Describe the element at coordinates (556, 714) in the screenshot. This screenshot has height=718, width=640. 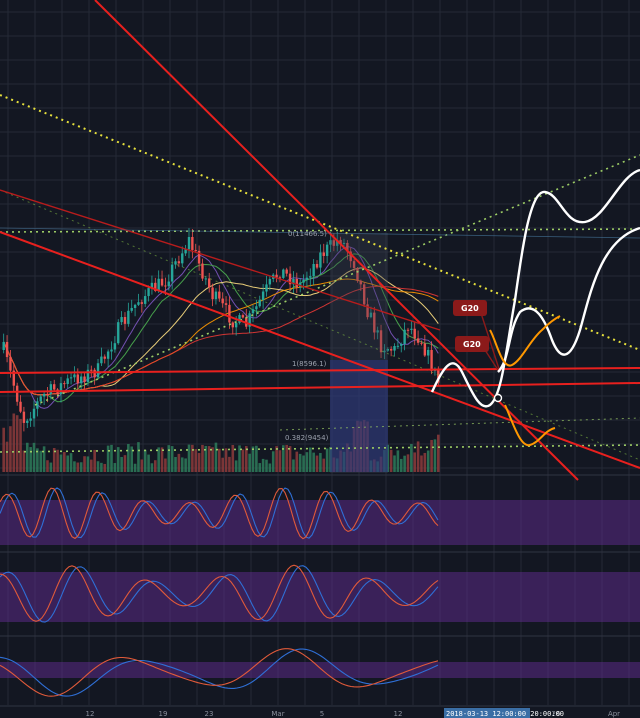
I see `time-axis-tick-label: 26` at that location.